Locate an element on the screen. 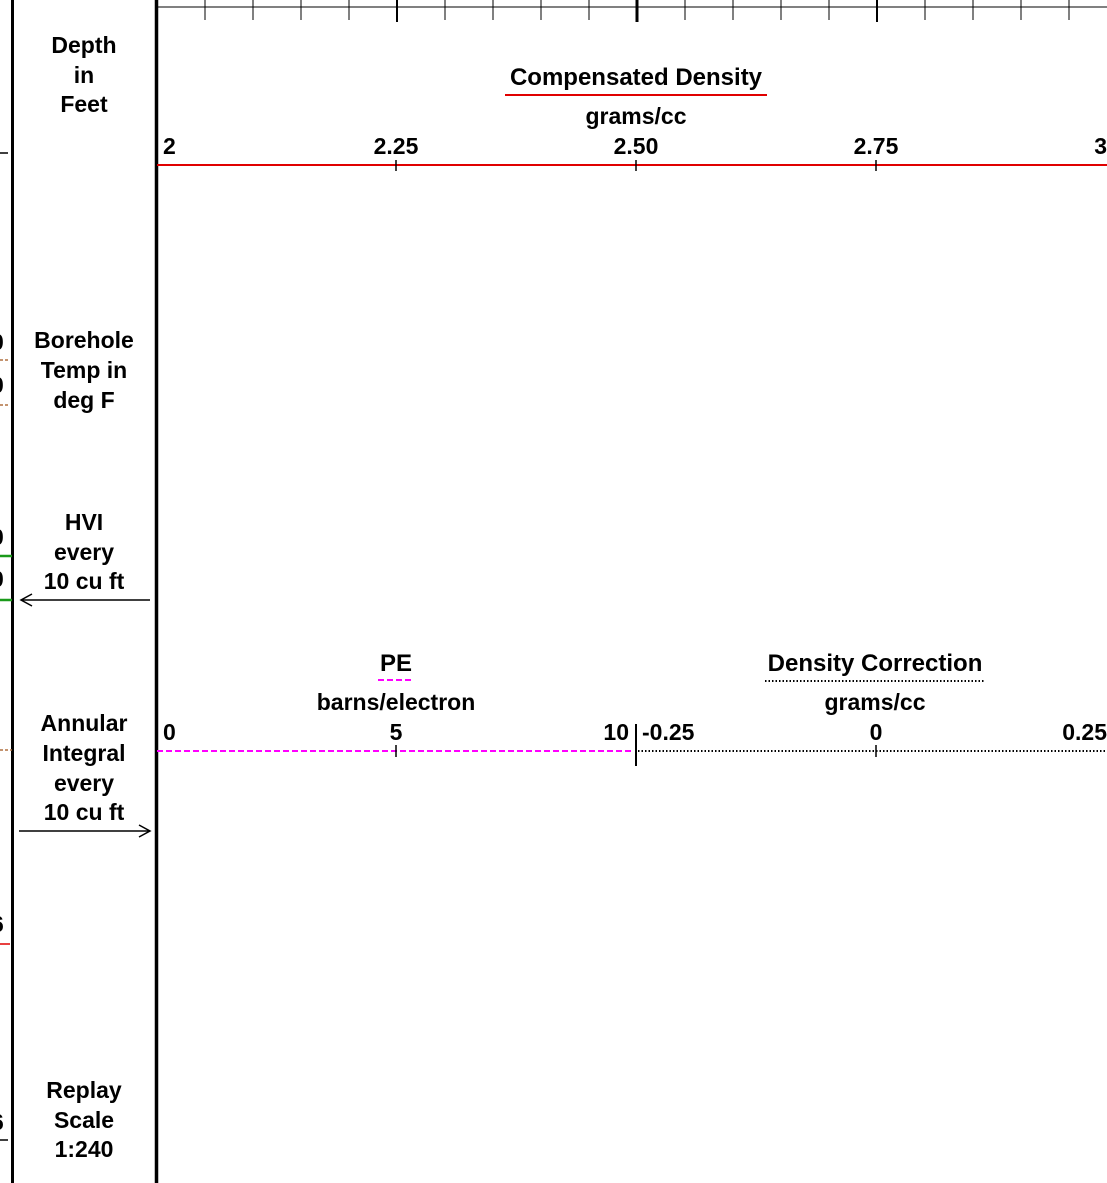  depth-label-line: Feet is located at coordinates (84, 104).